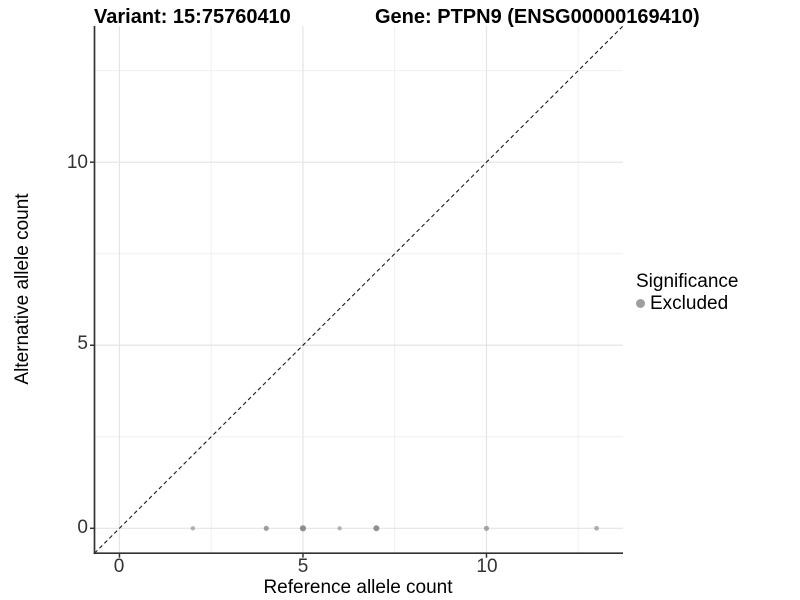 This screenshot has height=600, width=800. I want to click on legend-entry-label: Excluded, so click(689, 303).